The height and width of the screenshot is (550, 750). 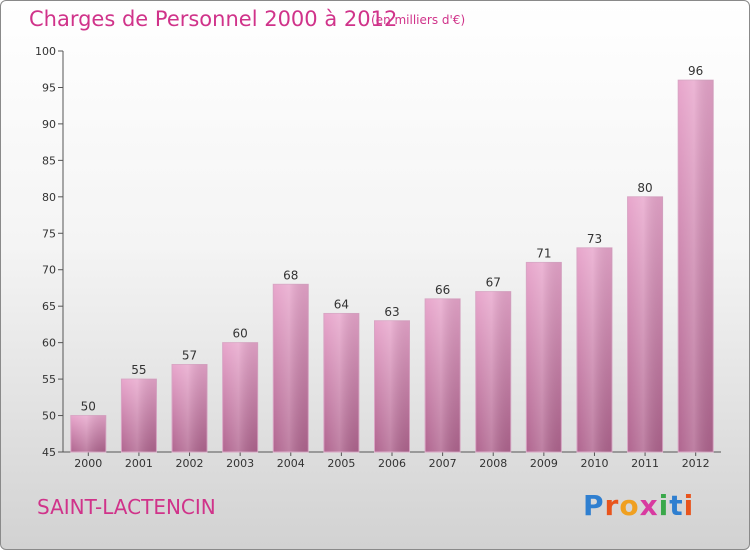 What do you see at coordinates (594, 463) in the screenshot?
I see `x-tick-label: 2010` at bounding box center [594, 463].